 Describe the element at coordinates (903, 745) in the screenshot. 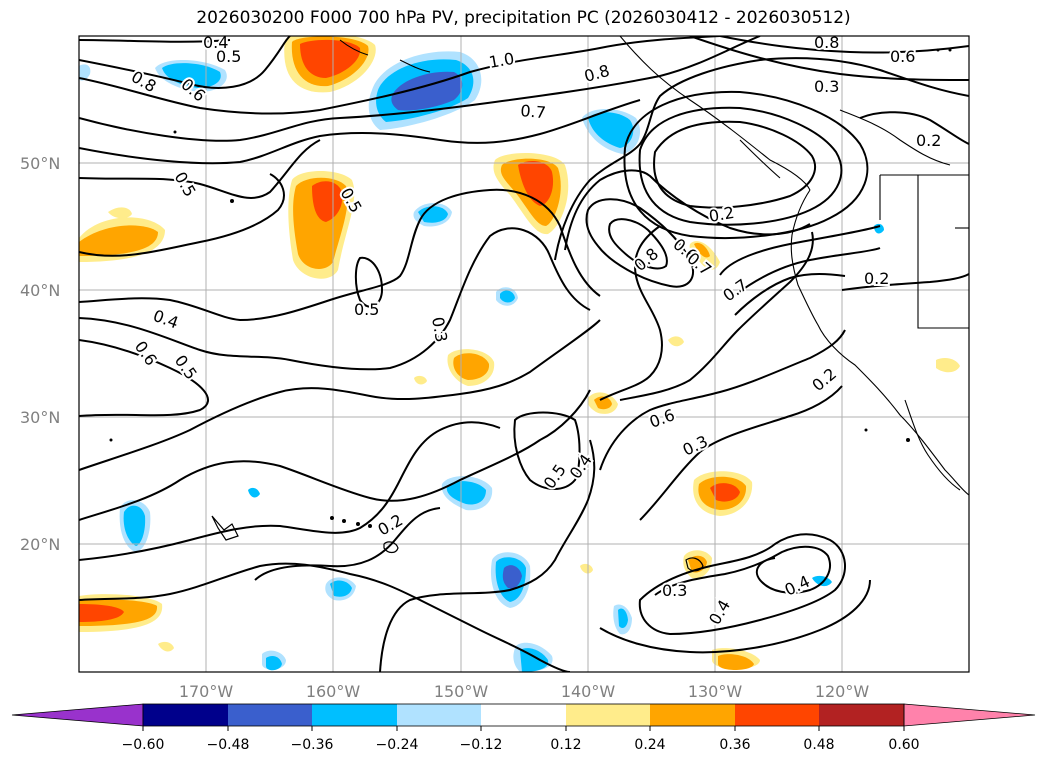

I see `colorbar-tick-label: 0.60` at that location.